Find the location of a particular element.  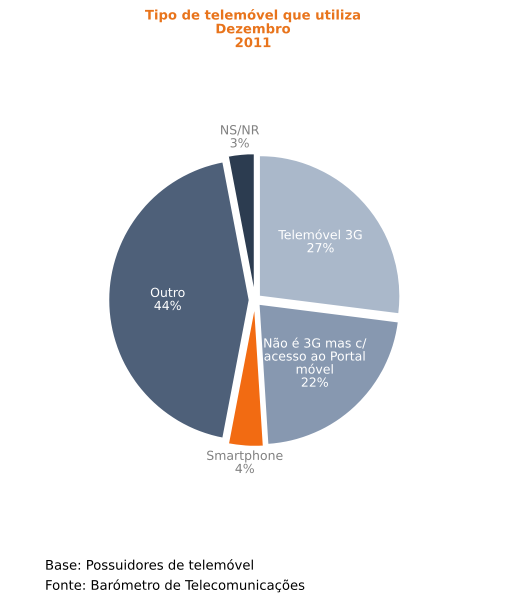

chart-title: Tipo de telemóvel que utiliza Dezembro 2011 is located at coordinates (252, 28).